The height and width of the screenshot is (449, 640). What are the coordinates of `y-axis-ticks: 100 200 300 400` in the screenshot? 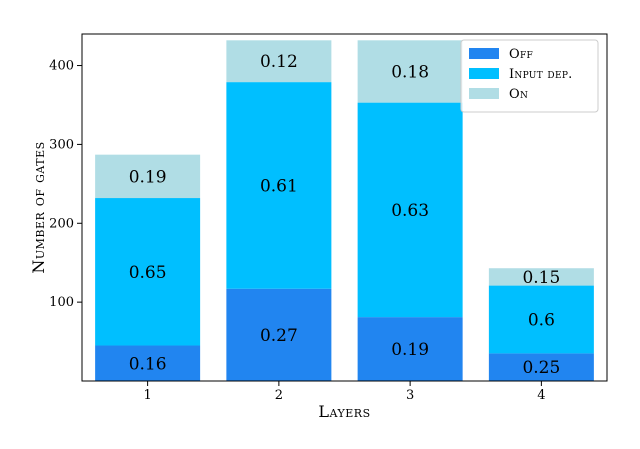 It's located at (65, 184).